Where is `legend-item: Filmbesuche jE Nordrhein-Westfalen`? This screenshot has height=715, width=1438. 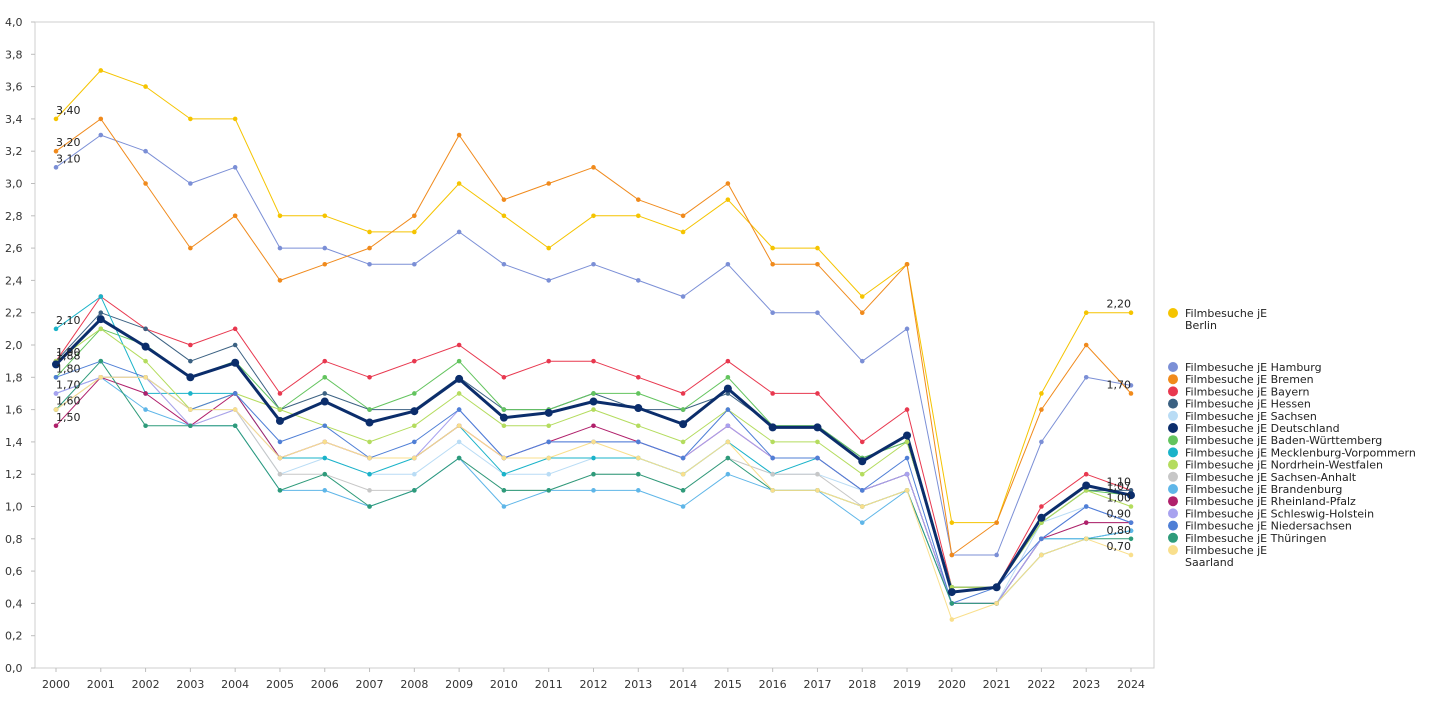 legend-item: Filmbesuche jE Nordrhein-Westfalen is located at coordinates (1275, 465).